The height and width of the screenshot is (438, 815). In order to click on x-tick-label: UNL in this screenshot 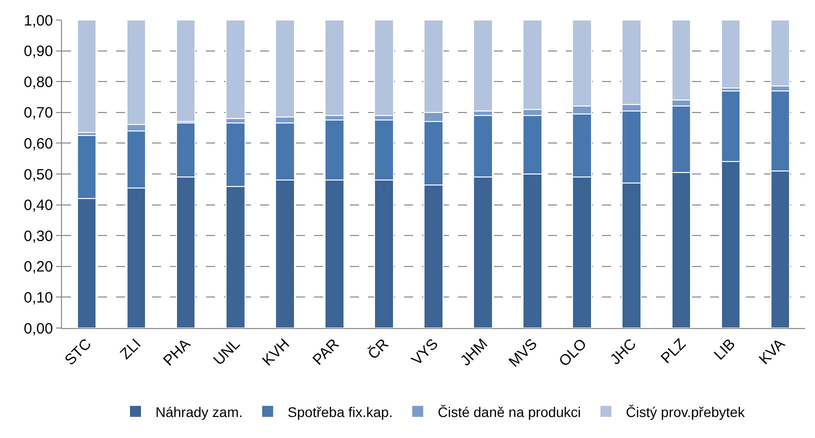, I will do `click(227, 352)`.